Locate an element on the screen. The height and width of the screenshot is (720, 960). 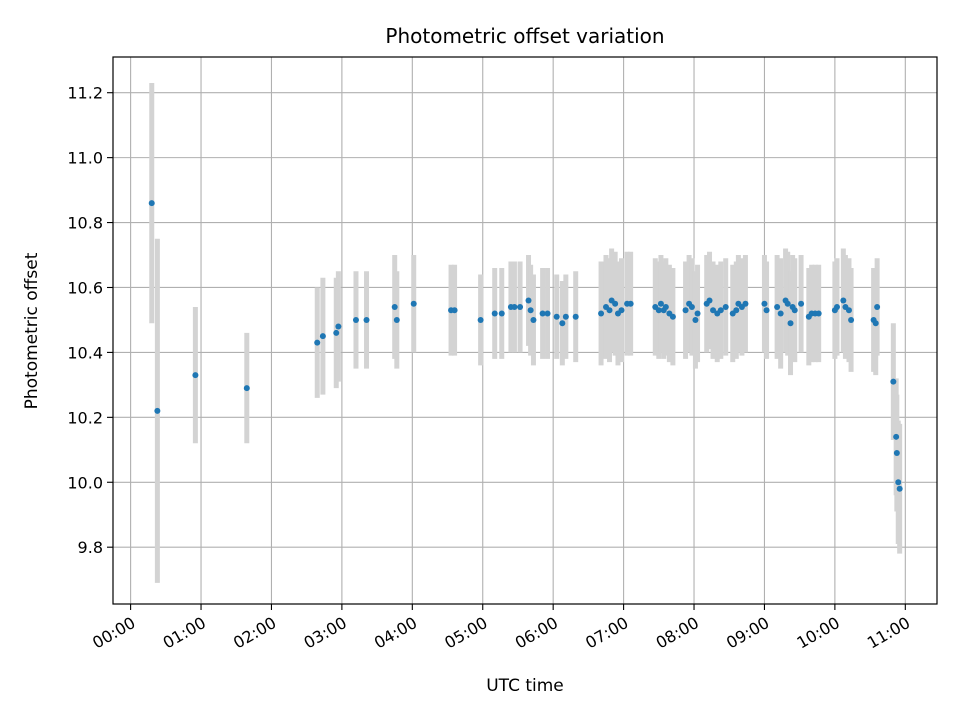
x-tick-label: 11:00 is located at coordinates (888, 633).